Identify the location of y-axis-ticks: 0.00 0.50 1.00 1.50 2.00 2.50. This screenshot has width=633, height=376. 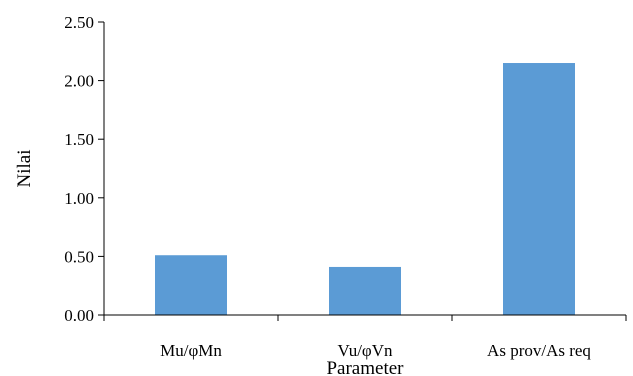
(84, 169).